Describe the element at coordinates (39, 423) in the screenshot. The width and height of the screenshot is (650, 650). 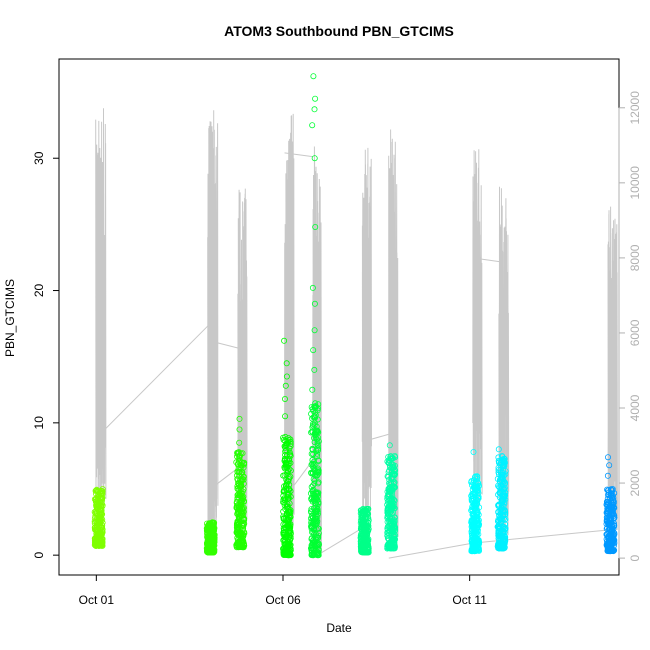
I see `y-left-tick-label: 10` at that location.